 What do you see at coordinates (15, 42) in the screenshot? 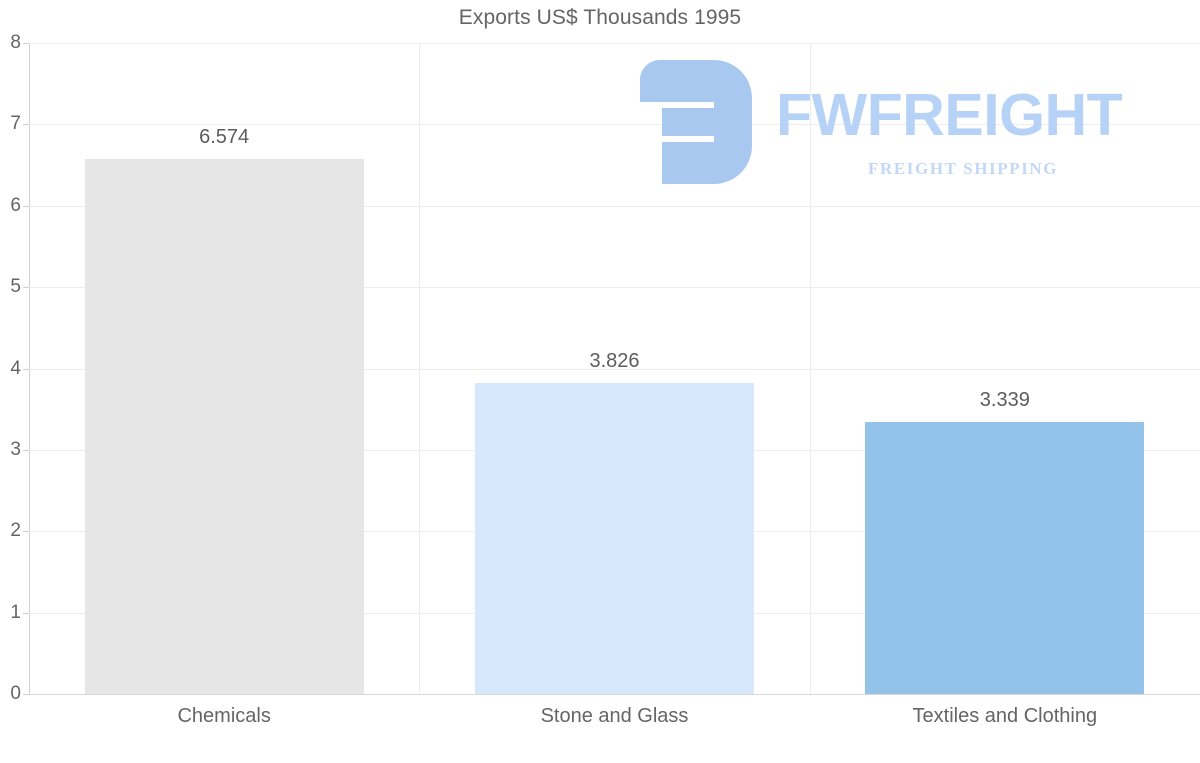
I see `y-axis-tick-label: 8` at bounding box center [15, 42].